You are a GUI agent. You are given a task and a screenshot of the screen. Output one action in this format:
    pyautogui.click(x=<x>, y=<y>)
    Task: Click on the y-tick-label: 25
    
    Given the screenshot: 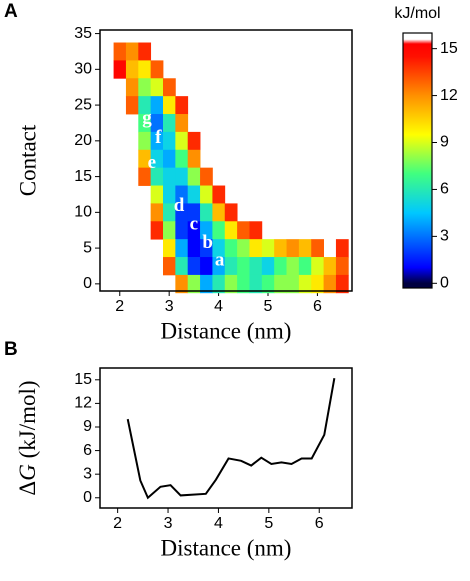 What is the action you would take?
    pyautogui.click(x=83, y=104)
    